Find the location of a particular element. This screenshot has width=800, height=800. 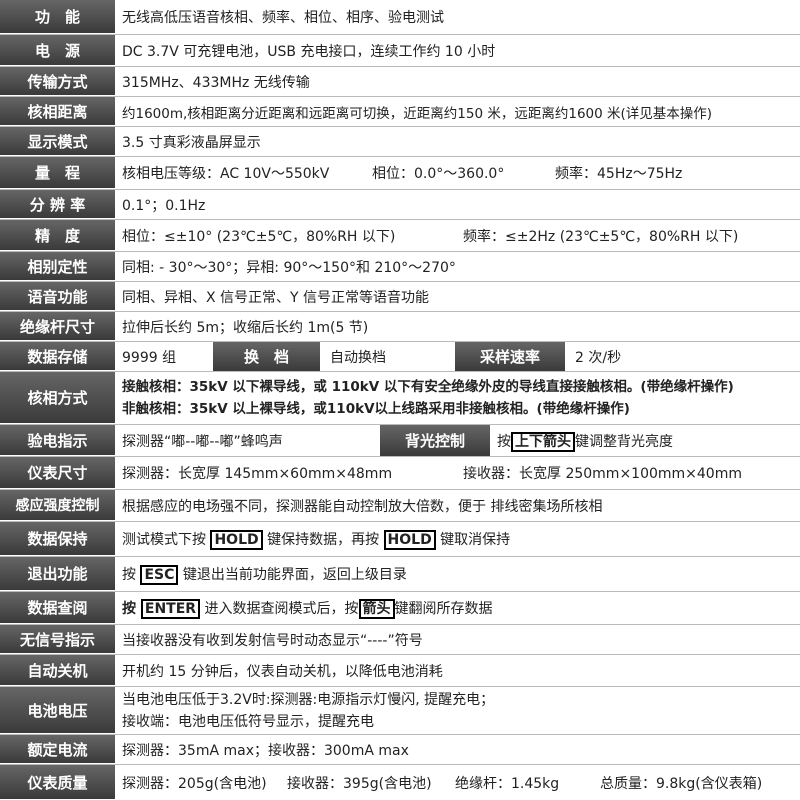

spec-row: 数据查阅按 ENTER 进入数据查阅模式后，按 箭头 键翻阅所存数据 is located at coordinates (400, 608).